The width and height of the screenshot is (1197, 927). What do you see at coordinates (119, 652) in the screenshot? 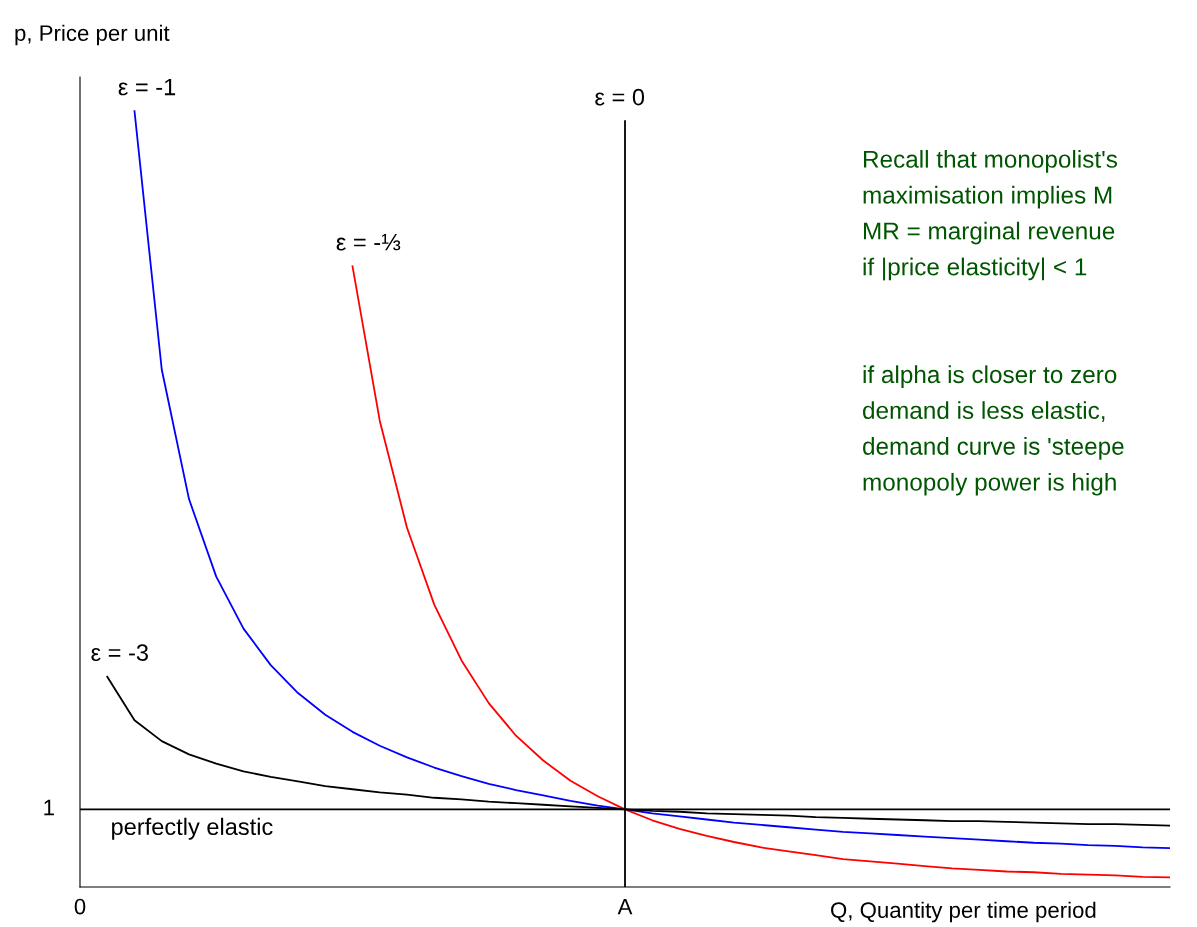
I see `series-label: ε = -3` at bounding box center [119, 652].